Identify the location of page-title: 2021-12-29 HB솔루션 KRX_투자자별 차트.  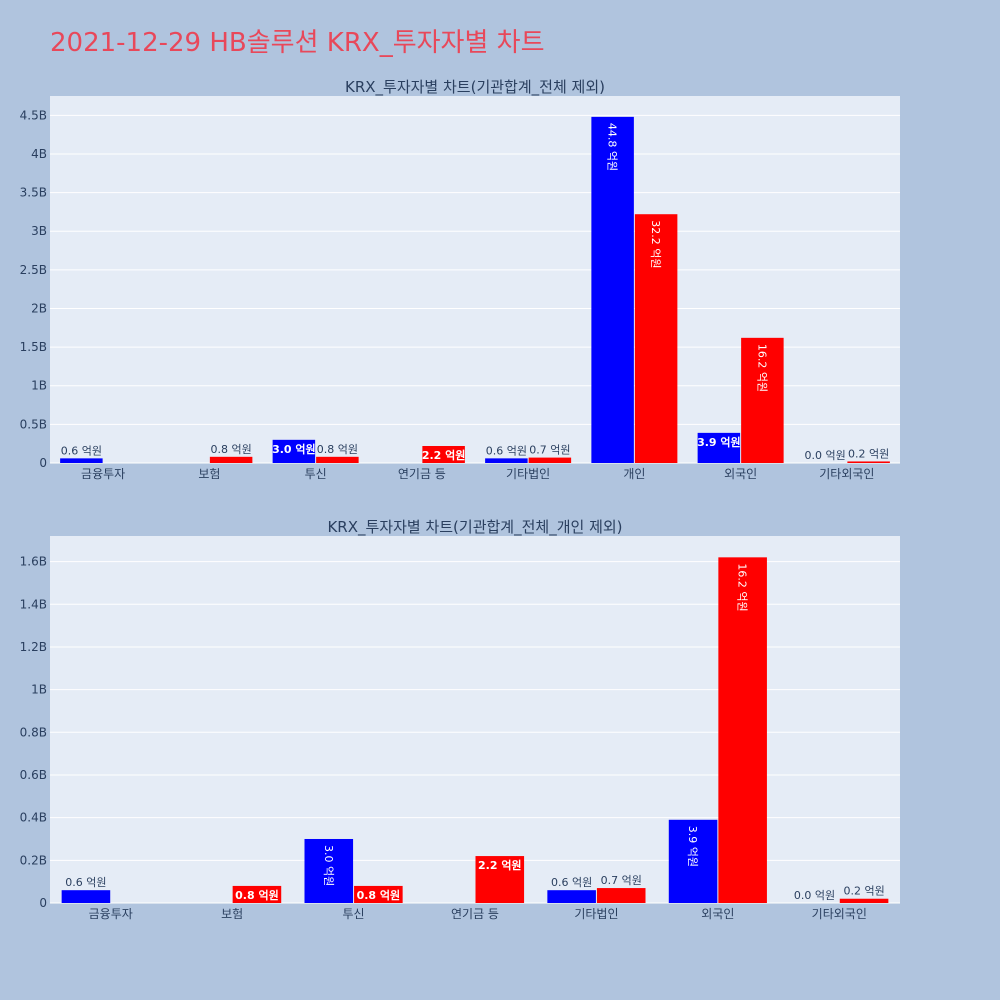
(297, 43).